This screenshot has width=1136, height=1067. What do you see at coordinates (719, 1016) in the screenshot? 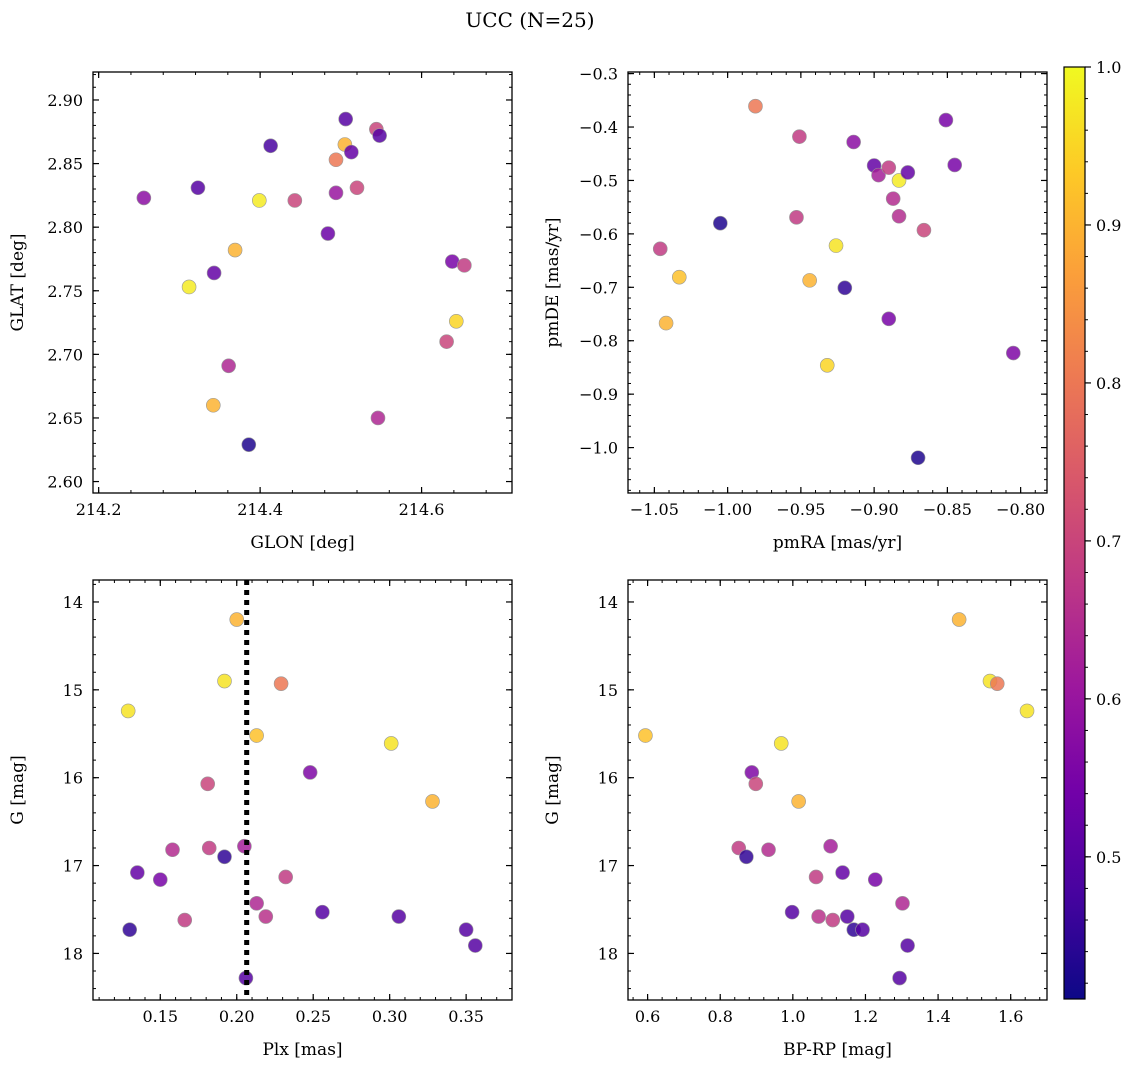
I see `x-tick-label: 0.8` at bounding box center [719, 1016].